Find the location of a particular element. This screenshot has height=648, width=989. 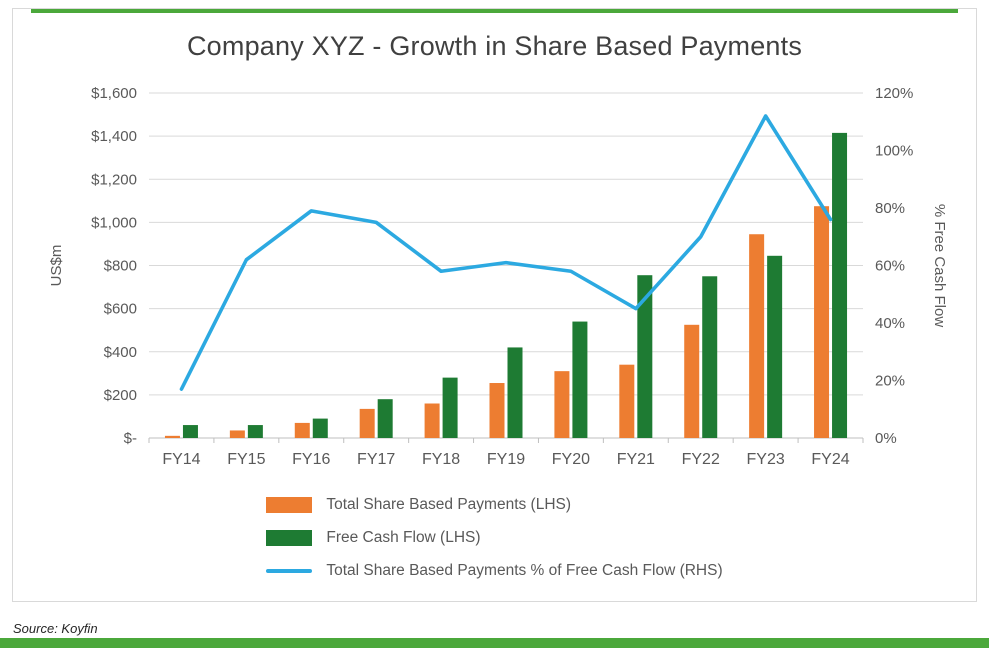

right-axis-tick-label: 20% is located at coordinates (890, 381).